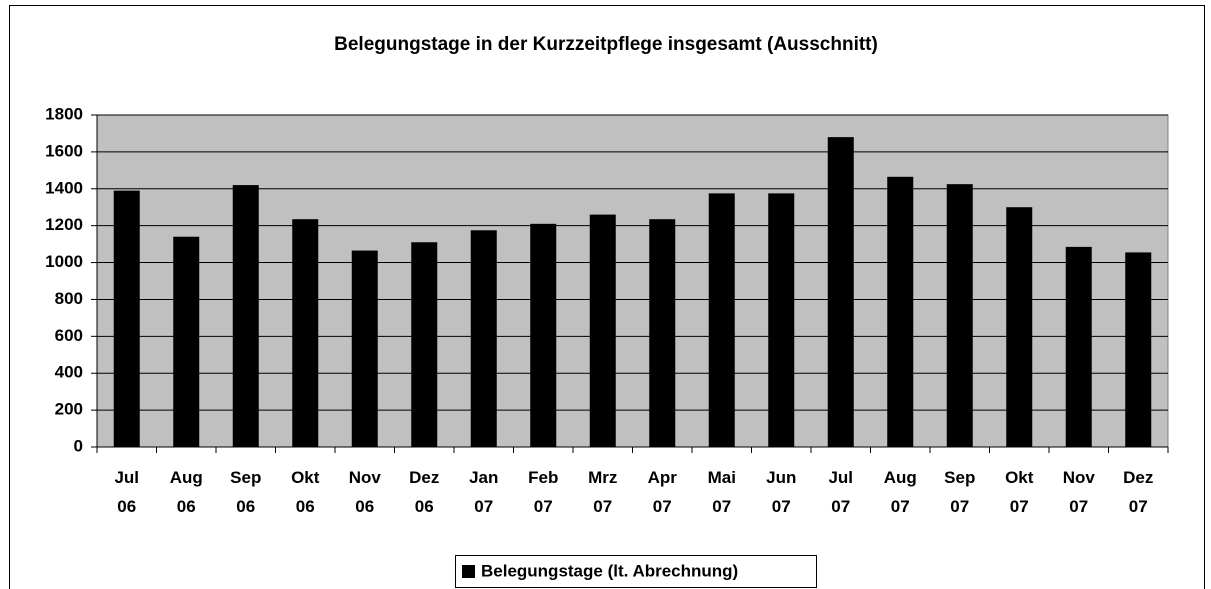 The image size is (1211, 589). What do you see at coordinates (69, 409) in the screenshot?
I see `y-tick-label: 200` at bounding box center [69, 409].